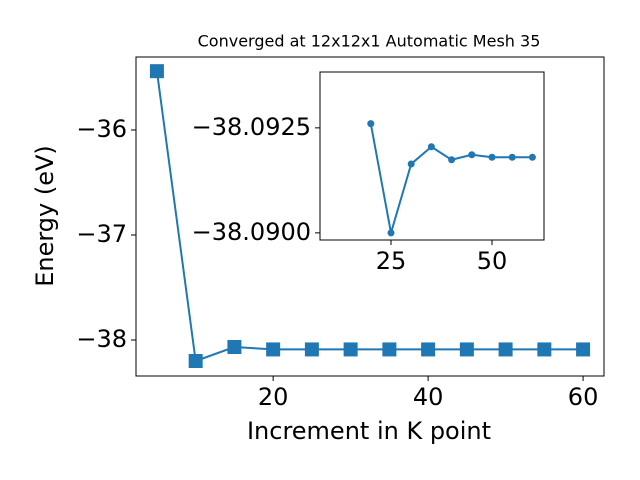 The width and height of the screenshot is (640, 480). Describe the element at coordinates (428, 397) in the screenshot. I see `x-tick-label: 40` at that location.